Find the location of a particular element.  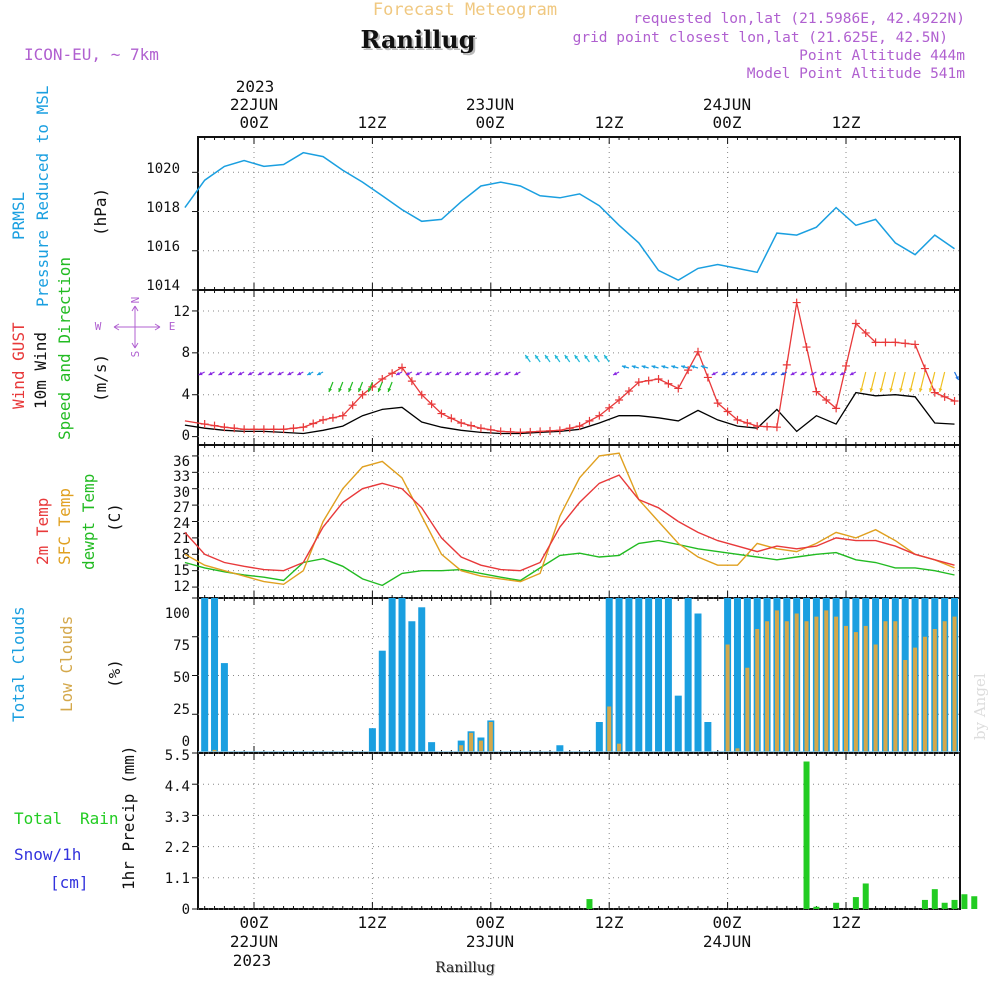

model-label: ICON-EU, ~ 7km is located at coordinates (91, 54).